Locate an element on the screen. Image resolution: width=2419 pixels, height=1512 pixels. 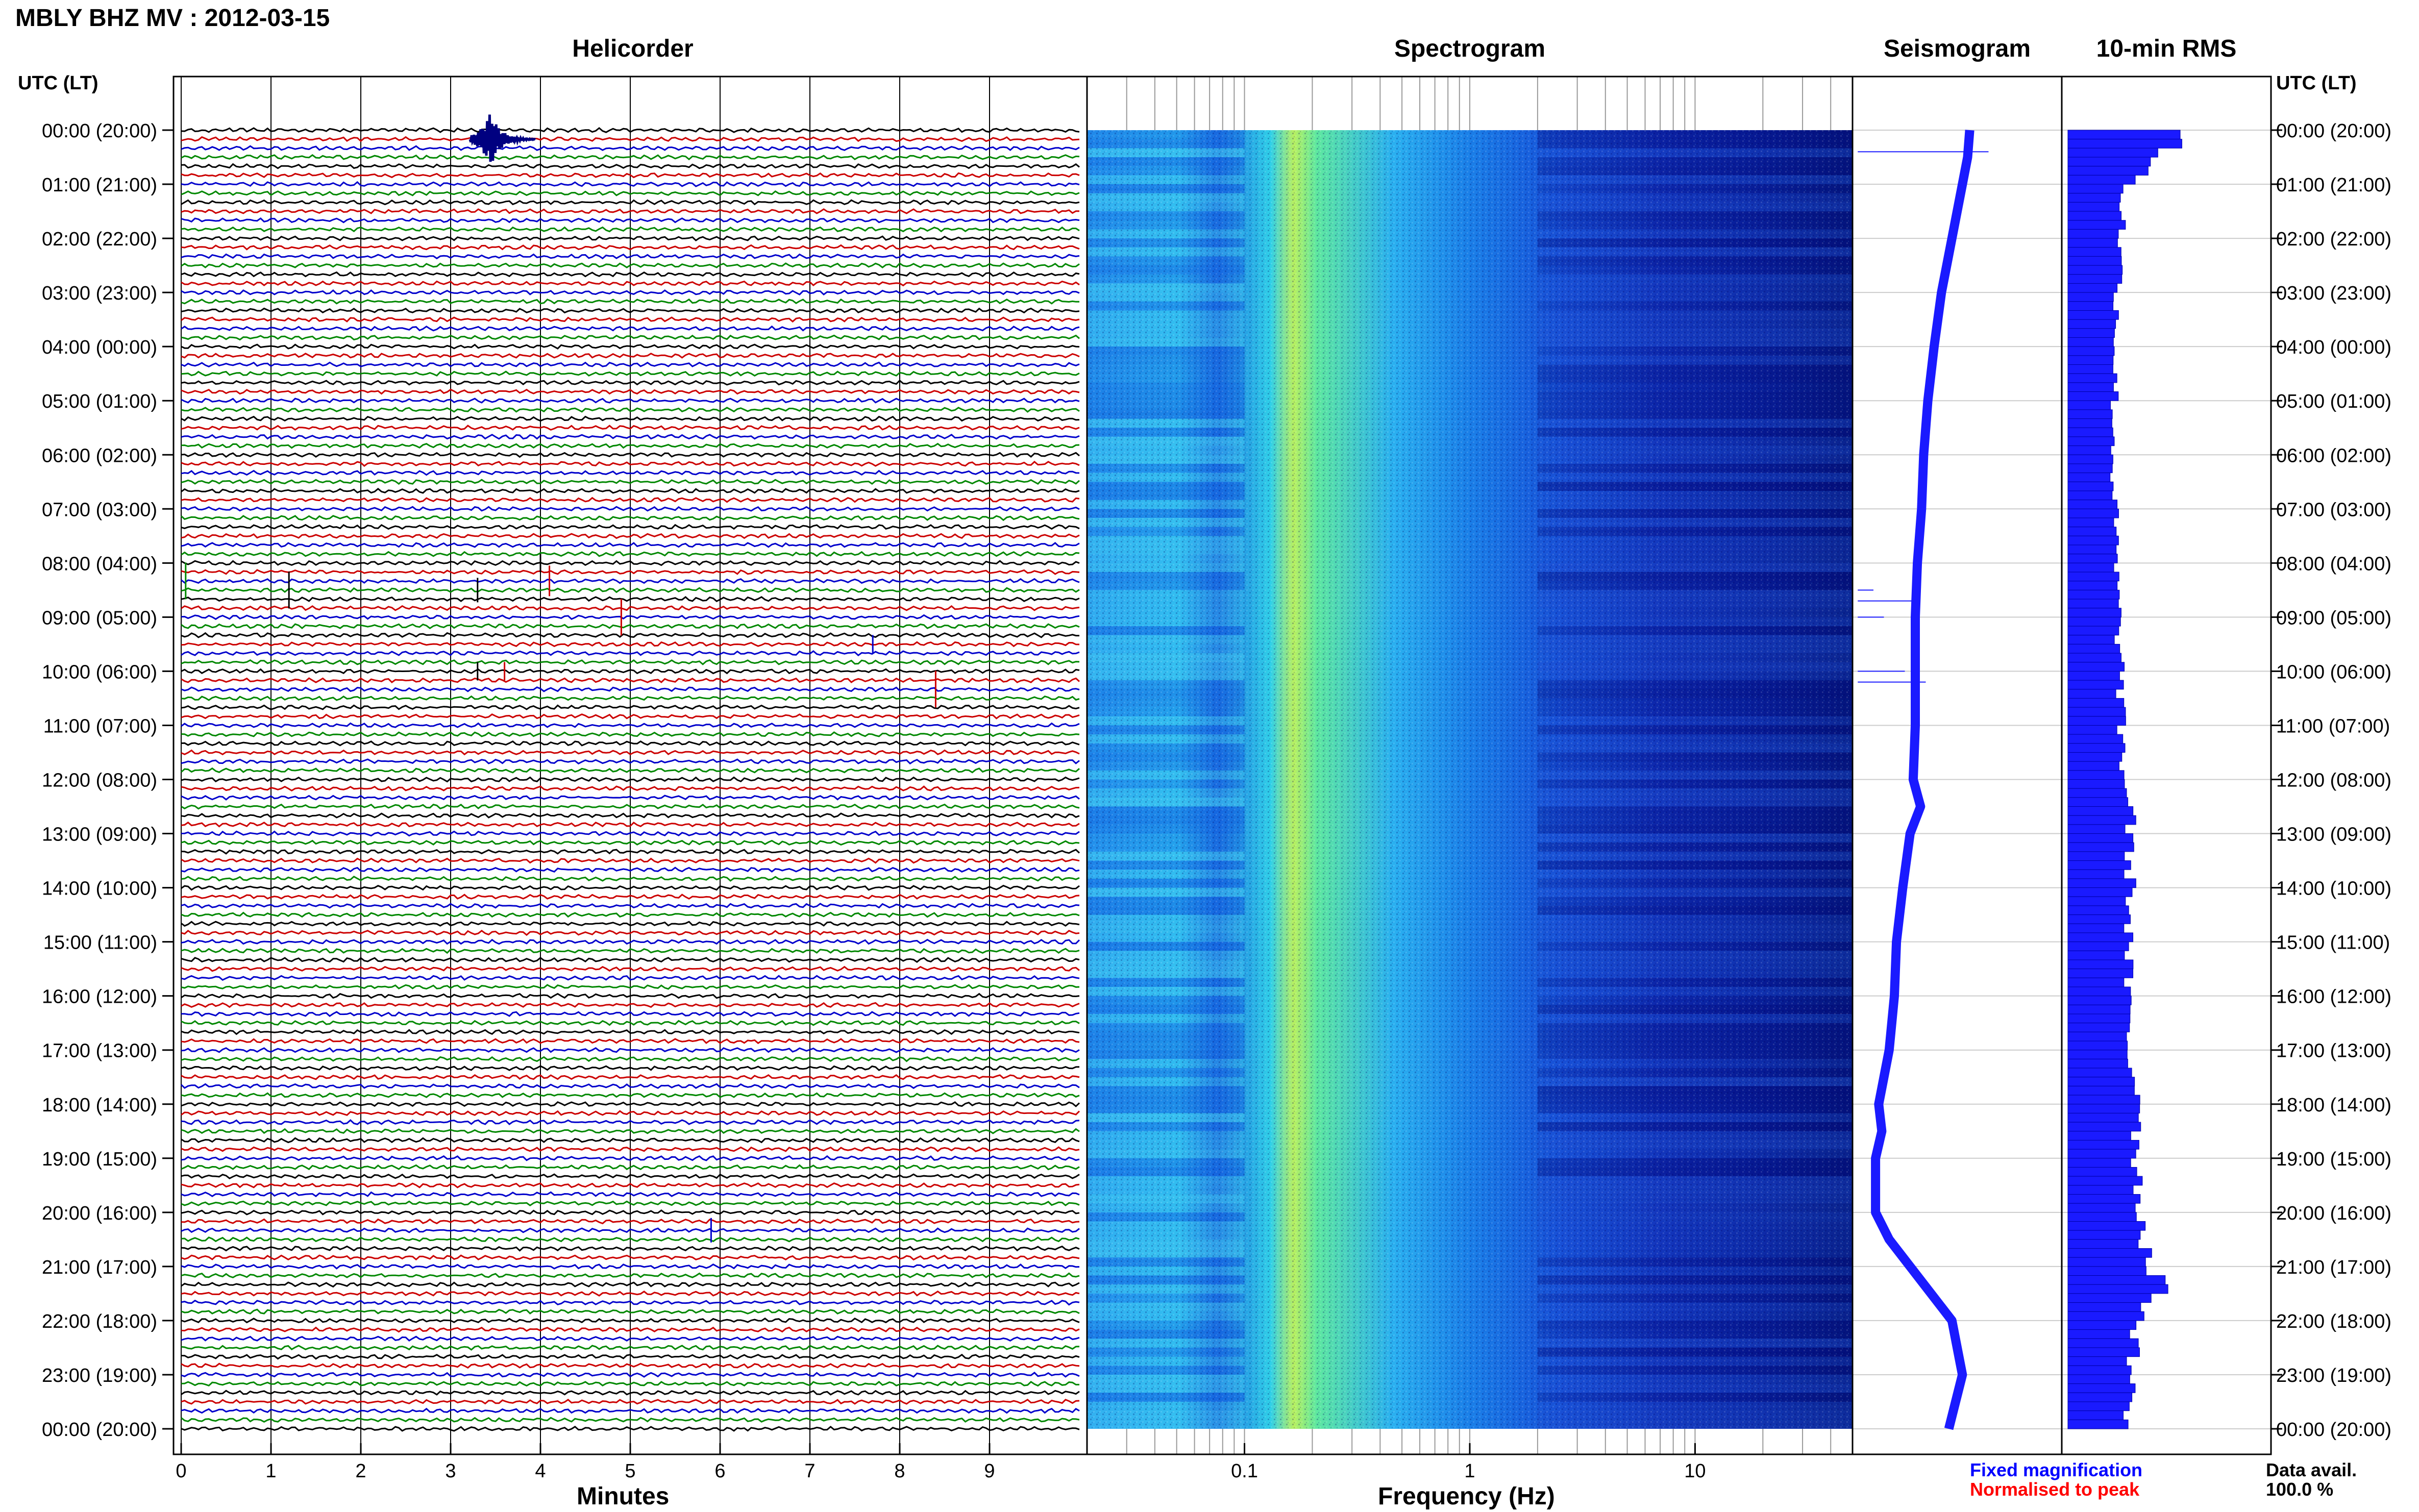
time-label-left: 12:00 (08:00) is located at coordinates (99, 780).